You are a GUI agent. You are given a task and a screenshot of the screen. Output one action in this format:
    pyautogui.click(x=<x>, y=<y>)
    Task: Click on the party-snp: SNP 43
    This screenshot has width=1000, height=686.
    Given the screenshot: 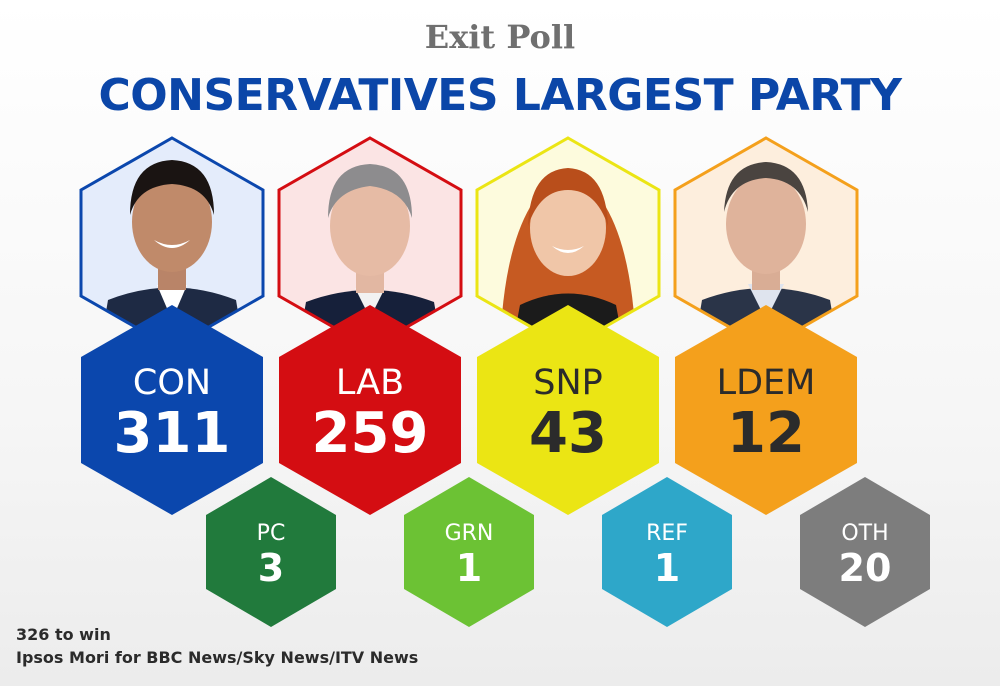 What is the action you would take?
    pyautogui.click(x=568, y=410)
    